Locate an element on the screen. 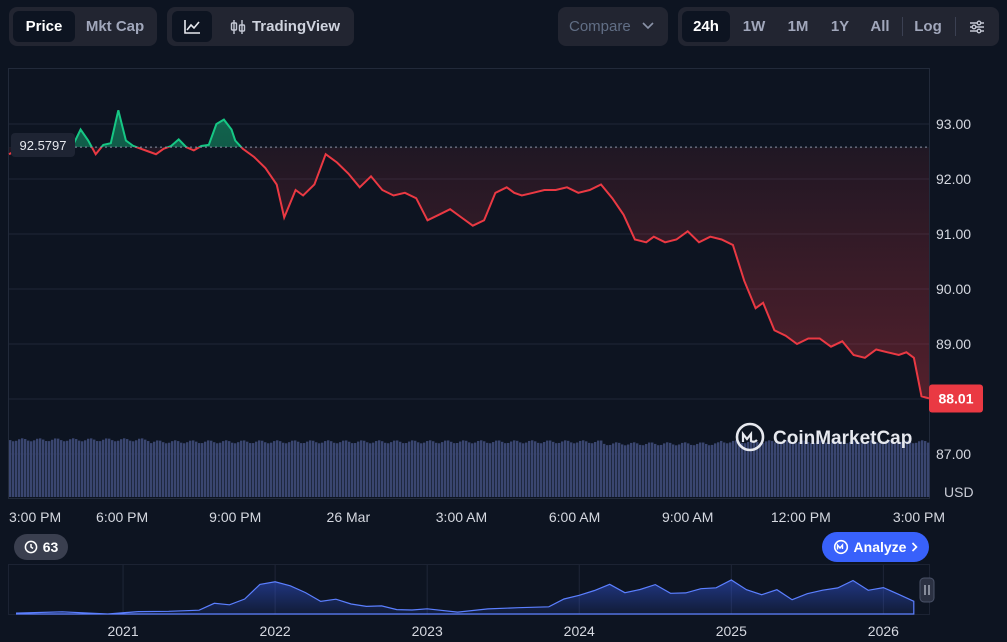 The image size is (1007, 642). log-button: Log is located at coordinates (928, 26).